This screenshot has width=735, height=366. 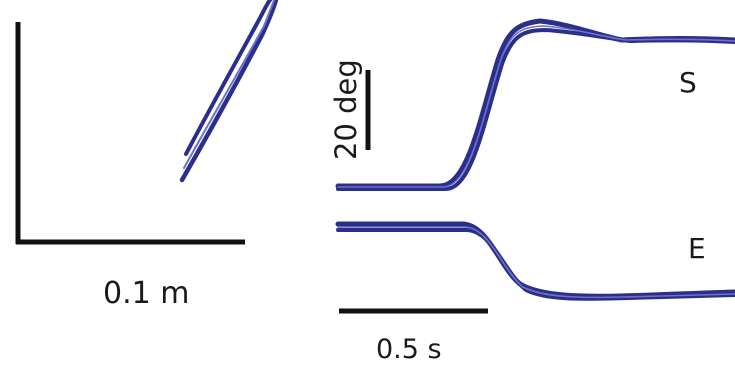 What do you see at coordinates (697, 248) in the screenshot?
I see `elbow-trace-label: E` at bounding box center [697, 248].